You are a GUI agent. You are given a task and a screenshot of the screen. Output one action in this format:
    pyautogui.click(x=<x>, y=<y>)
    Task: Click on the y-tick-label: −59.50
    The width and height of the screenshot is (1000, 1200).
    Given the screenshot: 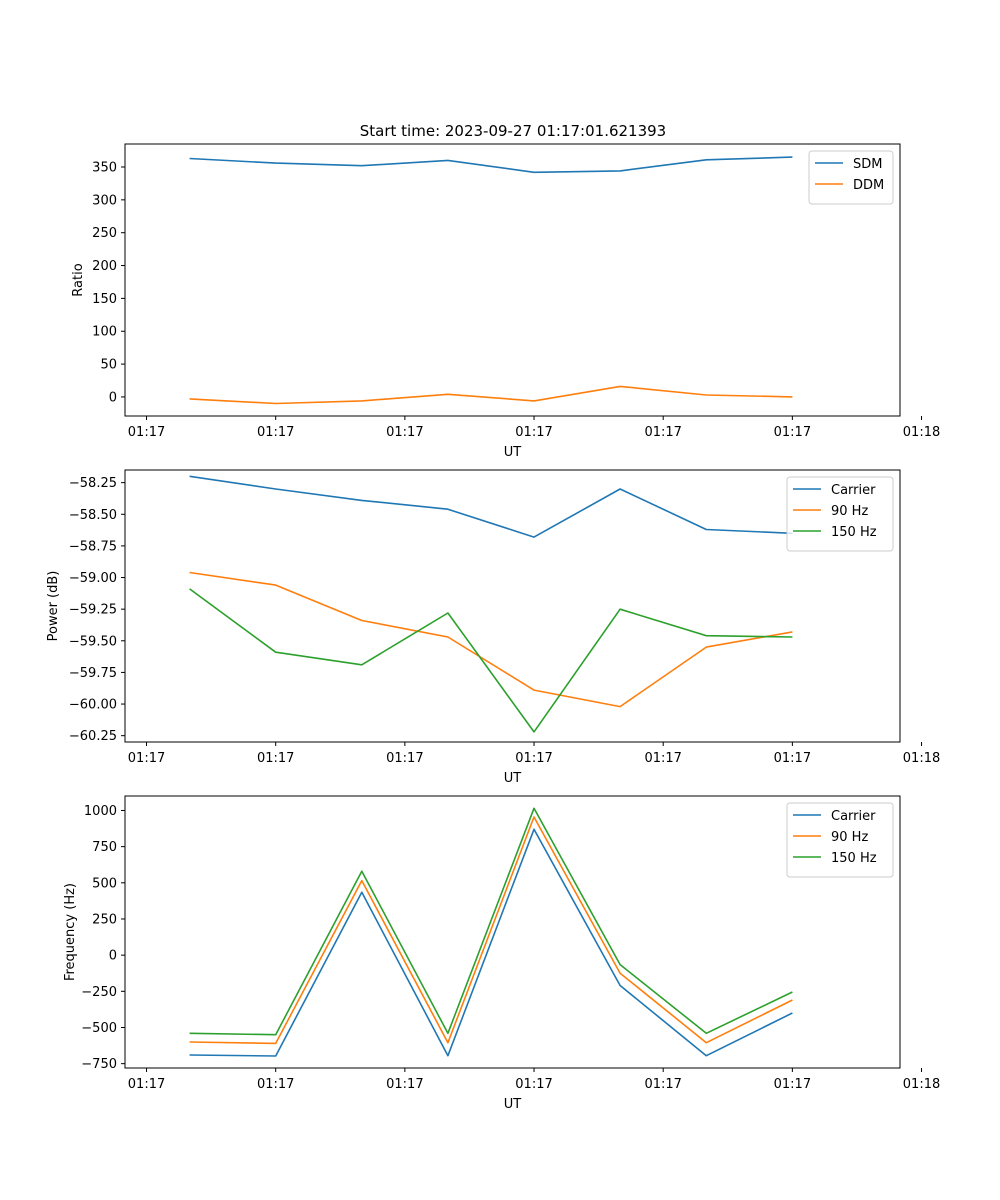 What is the action you would take?
    pyautogui.click(x=93, y=641)
    